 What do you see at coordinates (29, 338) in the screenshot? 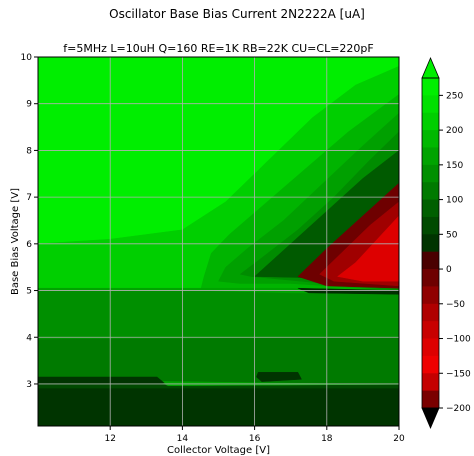
I see `y-tick-label: 4` at bounding box center [29, 338].